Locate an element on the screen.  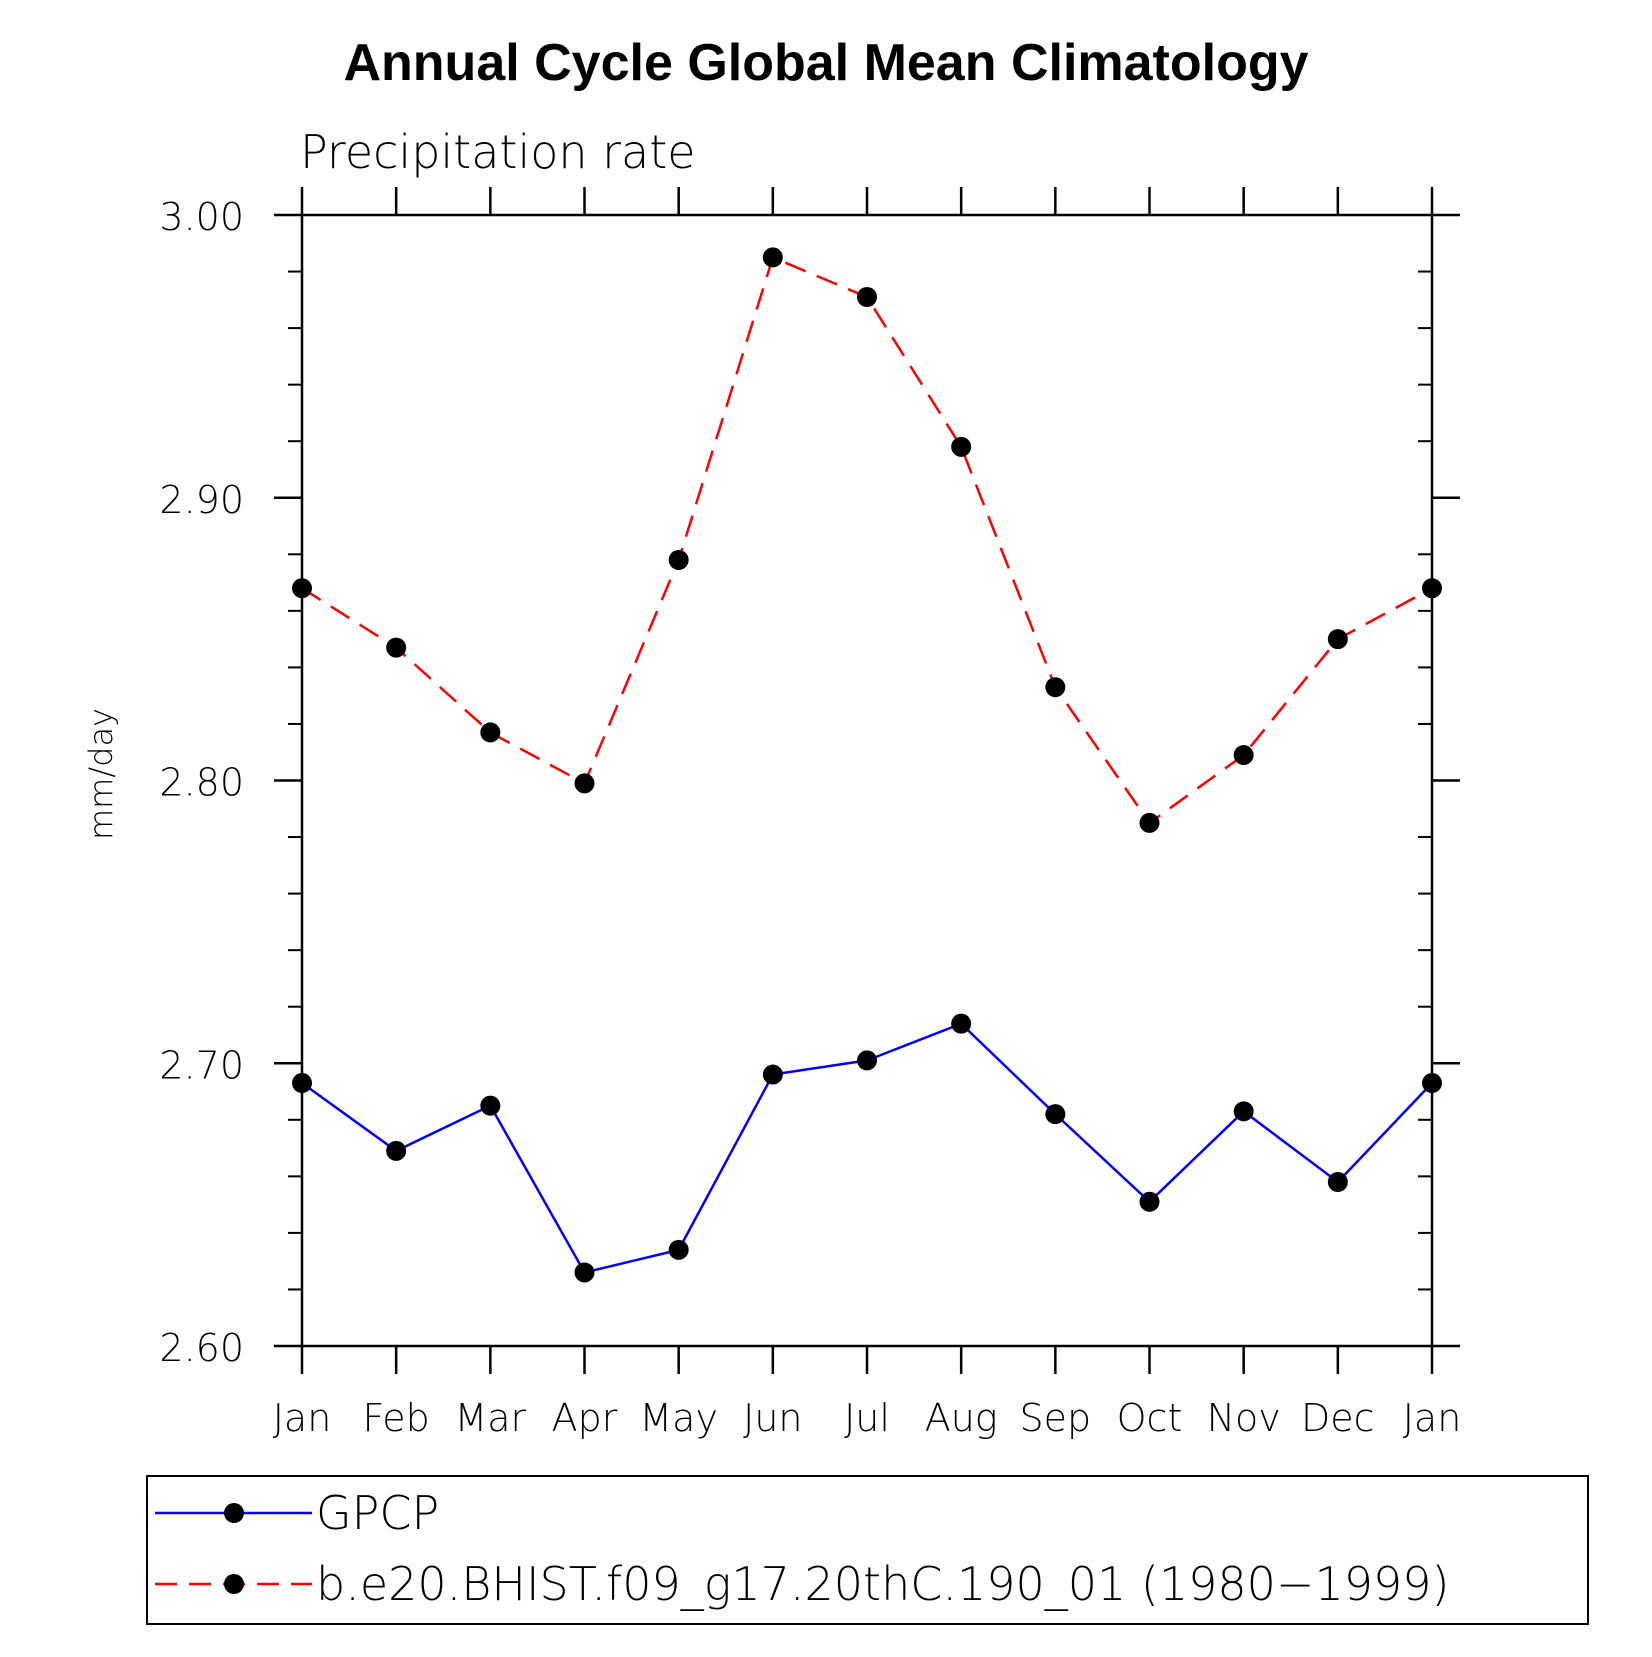
legend-label-0: GPCP is located at coordinates (377, 1513).